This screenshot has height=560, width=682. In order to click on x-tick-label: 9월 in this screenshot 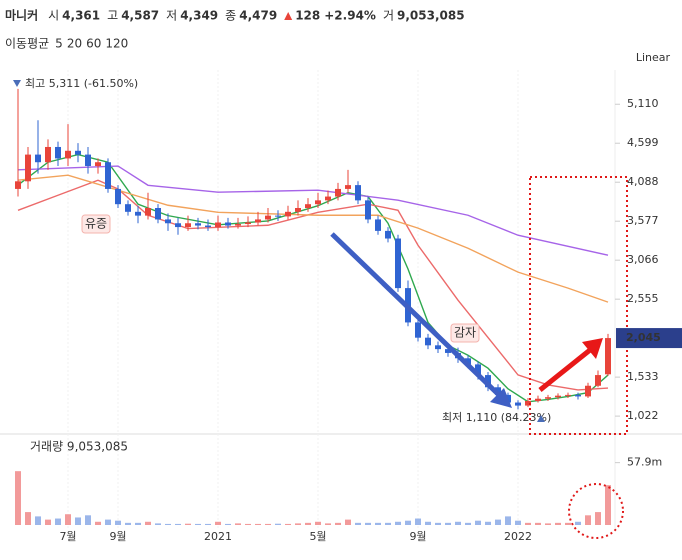, I will do `click(417, 536)`.